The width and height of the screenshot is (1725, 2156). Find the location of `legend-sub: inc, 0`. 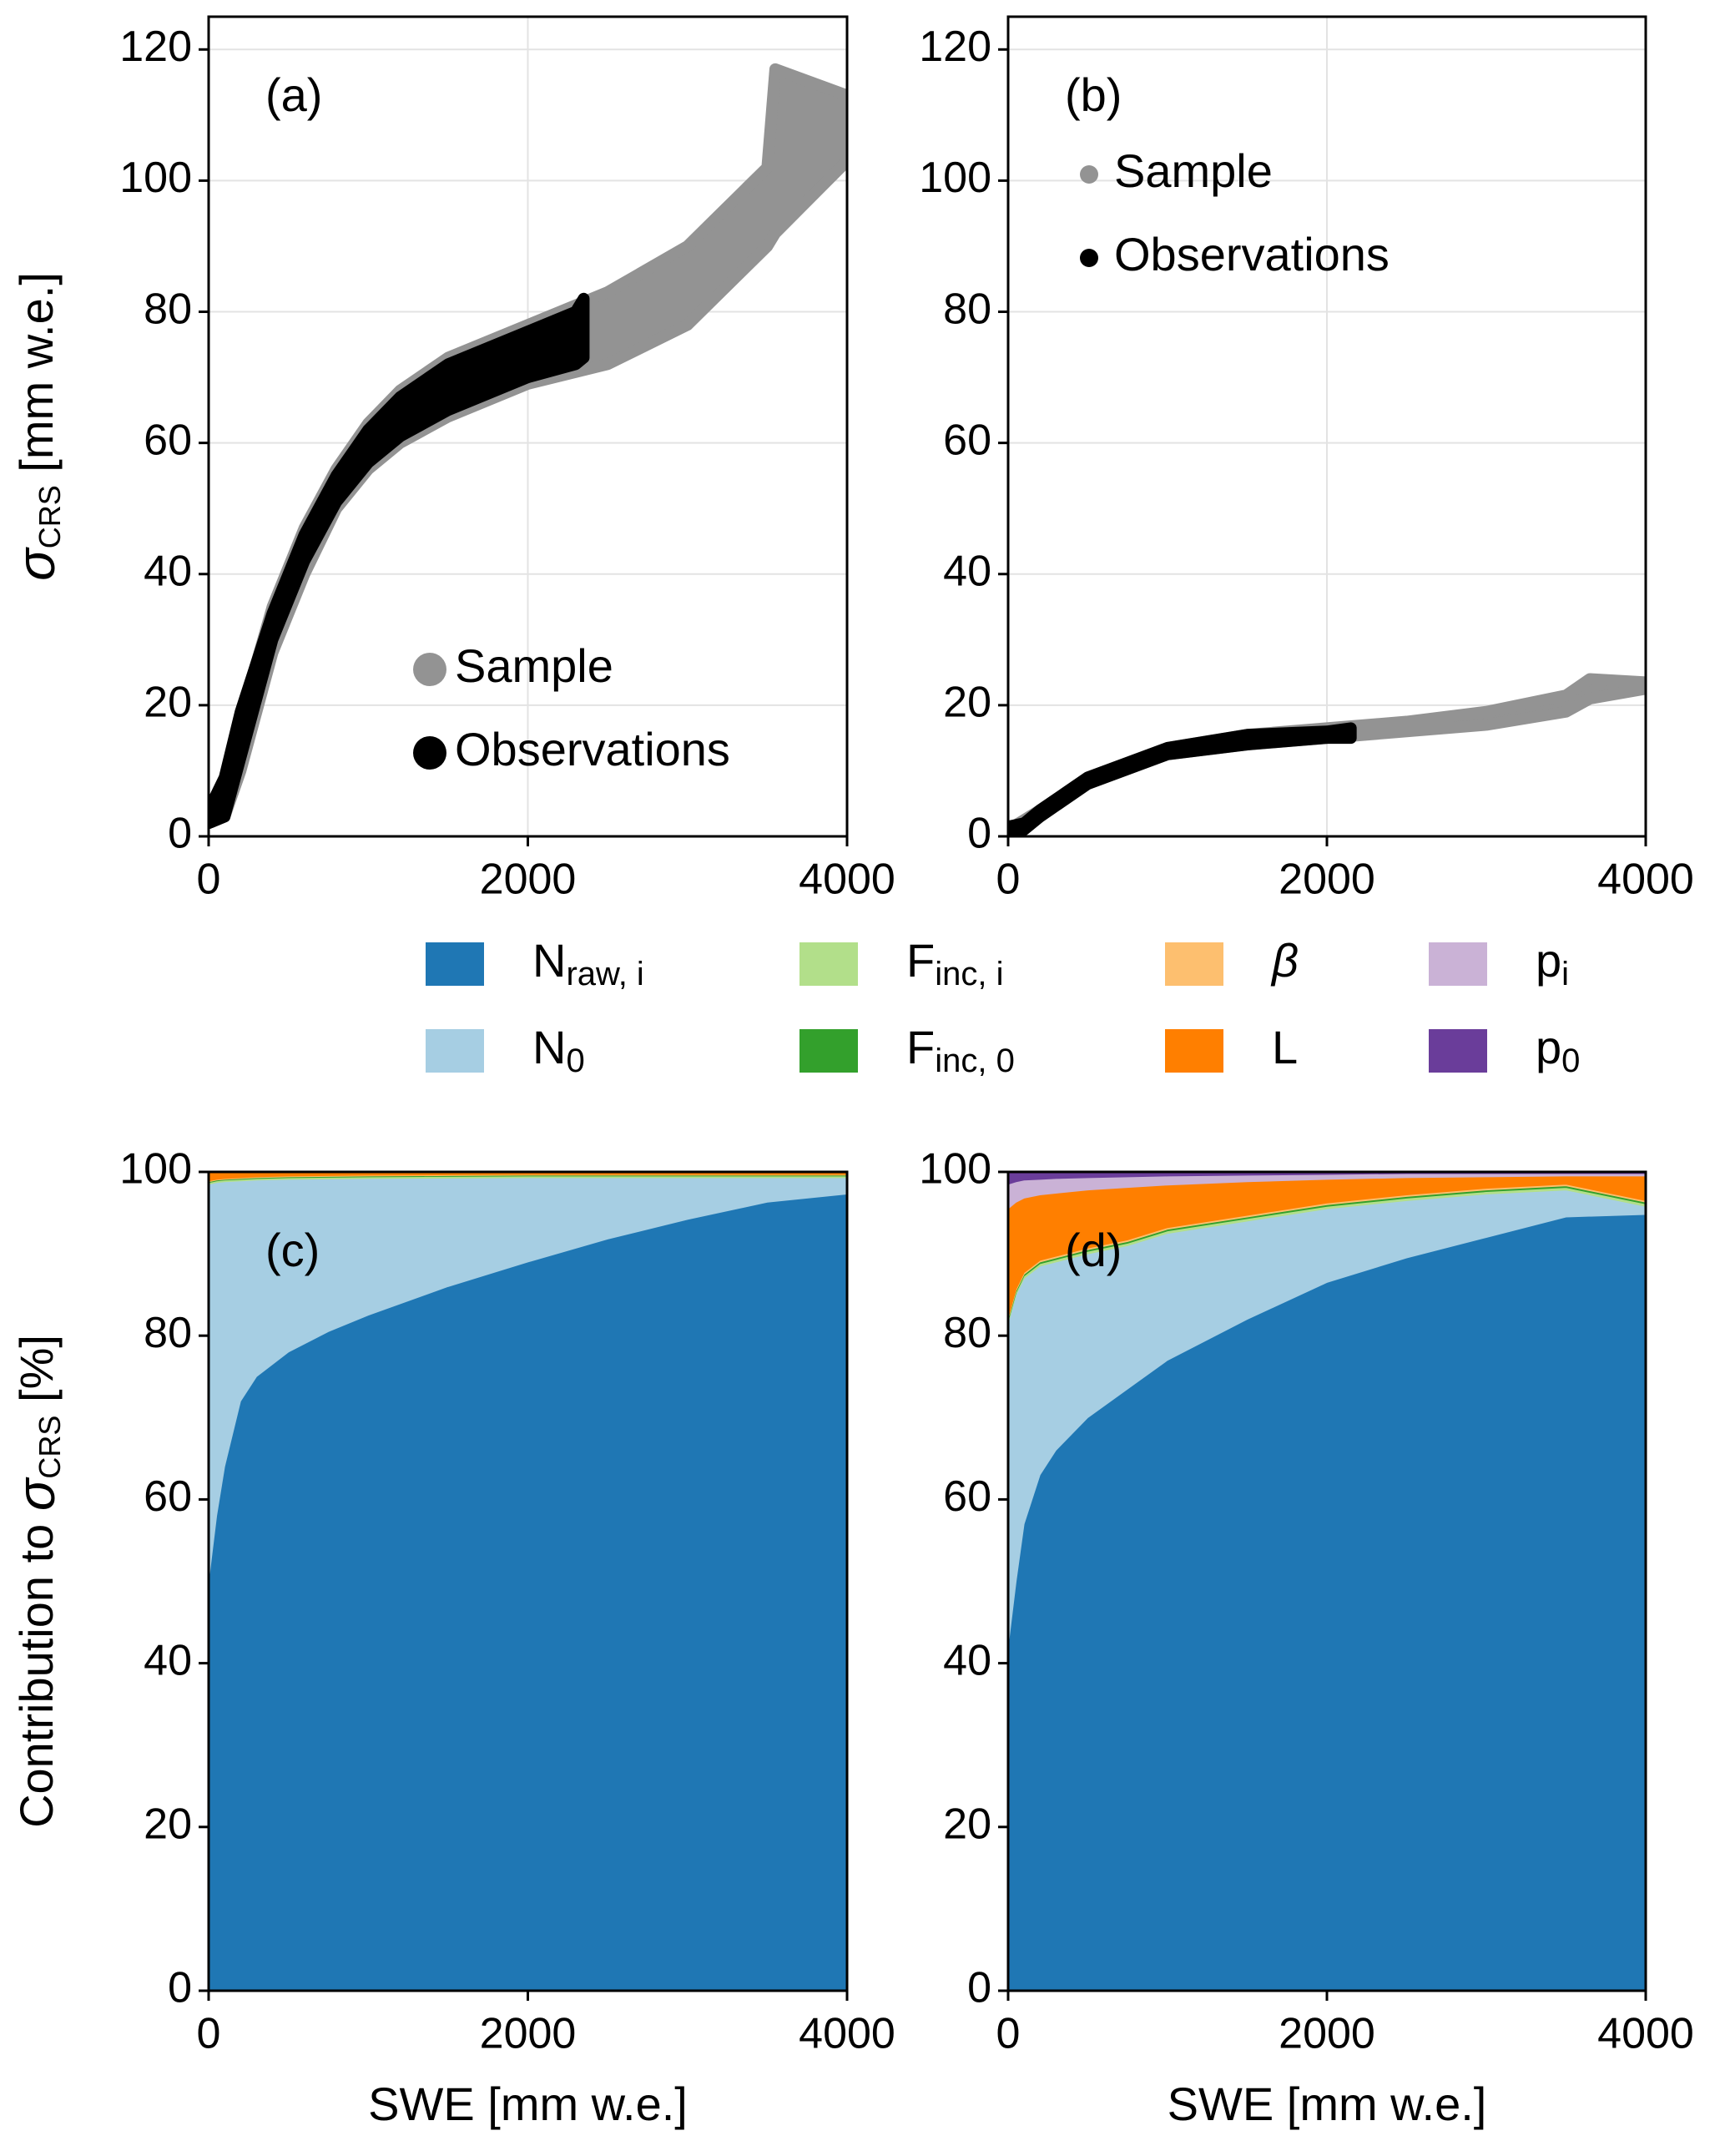

legend-sub: inc, 0 is located at coordinates (975, 1061).